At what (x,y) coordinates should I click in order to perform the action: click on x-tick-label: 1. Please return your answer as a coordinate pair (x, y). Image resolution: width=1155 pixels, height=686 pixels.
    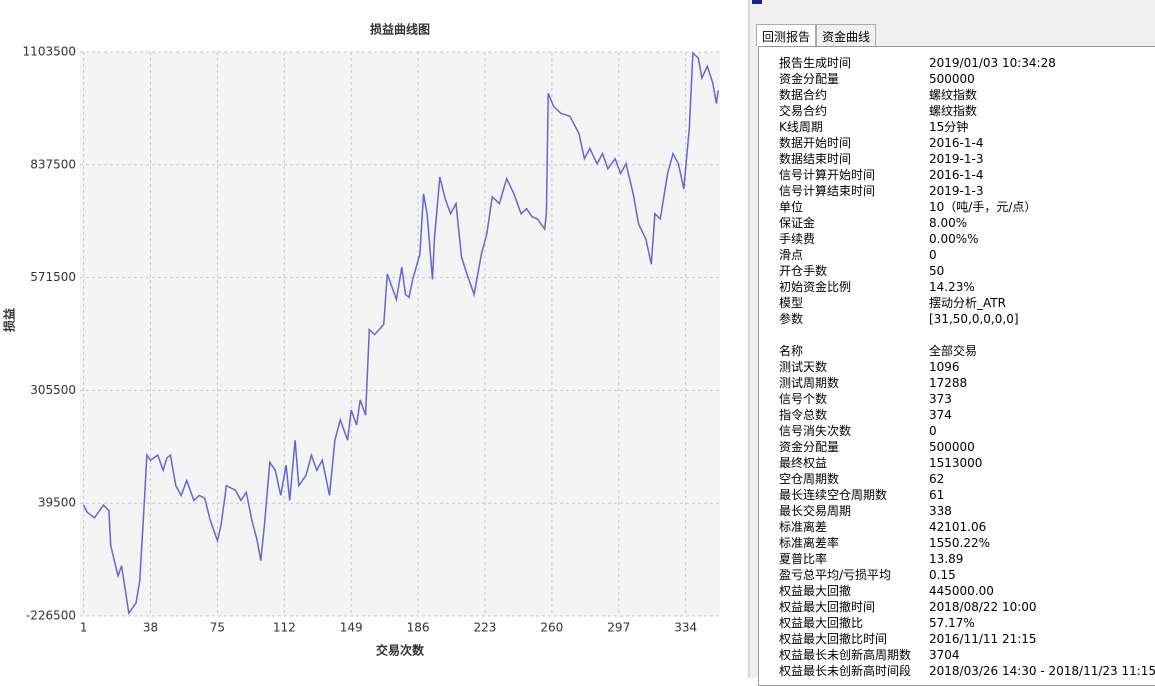
    Looking at the image, I should click on (84, 628).